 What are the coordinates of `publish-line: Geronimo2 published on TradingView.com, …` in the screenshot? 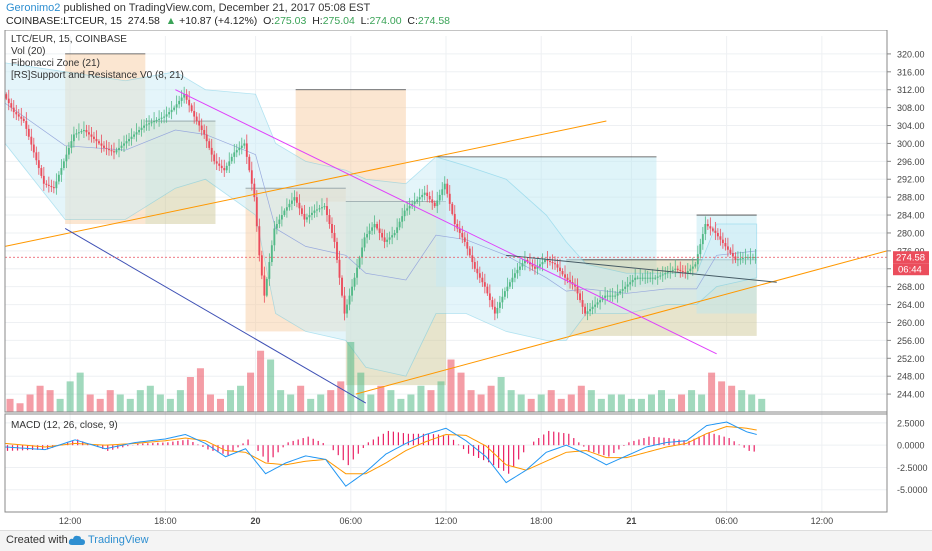 It's located at (188, 8).